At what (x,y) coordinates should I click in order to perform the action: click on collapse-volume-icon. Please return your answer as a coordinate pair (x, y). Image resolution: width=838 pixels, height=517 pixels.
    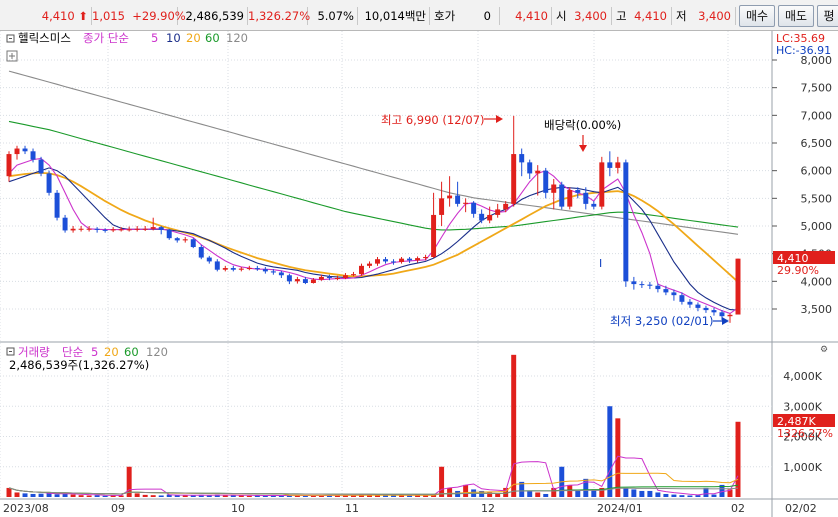
    Looking at the image, I should click on (10, 351).